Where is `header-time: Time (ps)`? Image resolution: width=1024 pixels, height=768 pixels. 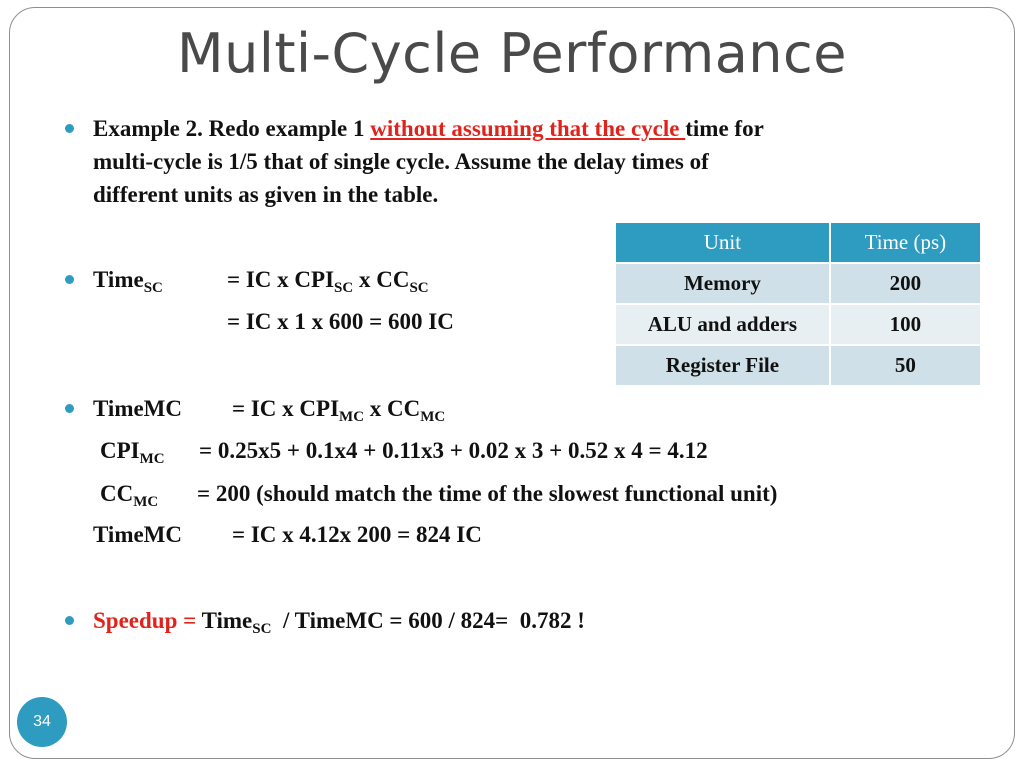
header-time: Time (ps) is located at coordinates (905, 242).